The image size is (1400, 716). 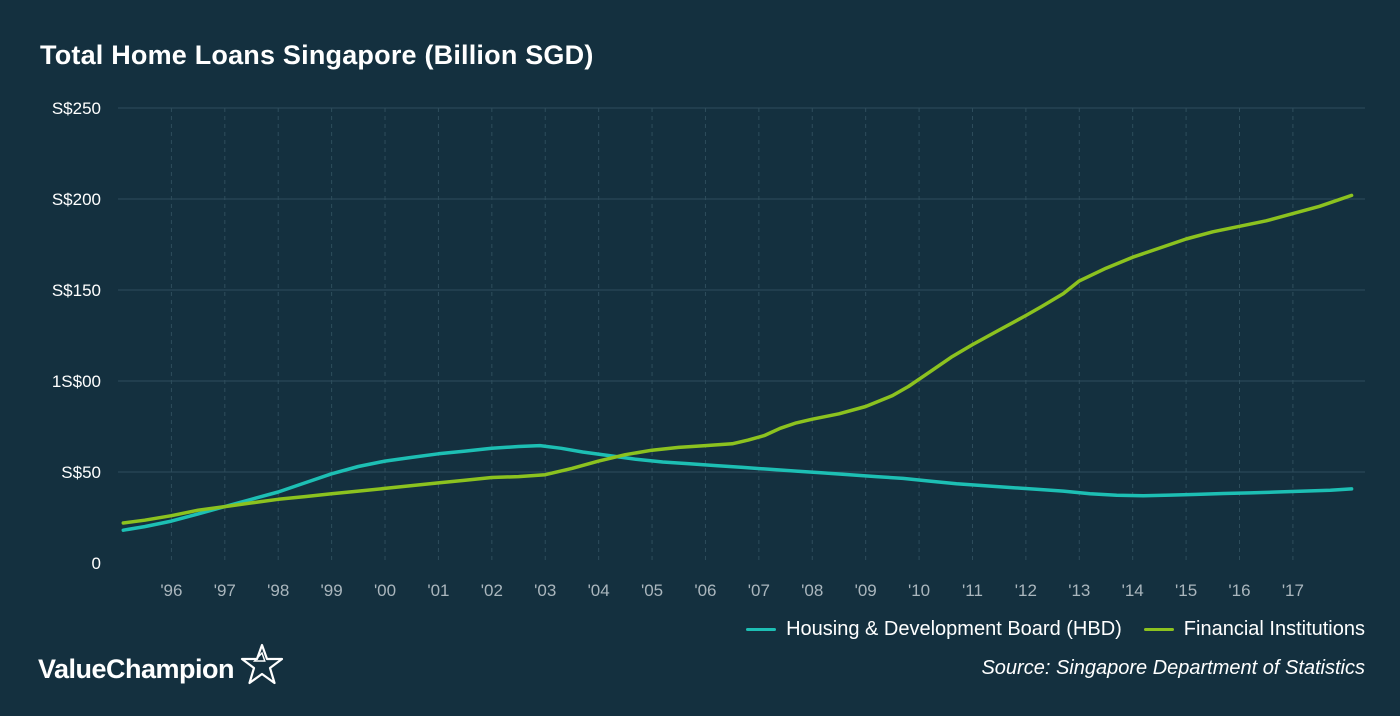 What do you see at coordinates (438, 590) in the screenshot?
I see `x-tick-label: '01` at bounding box center [438, 590].